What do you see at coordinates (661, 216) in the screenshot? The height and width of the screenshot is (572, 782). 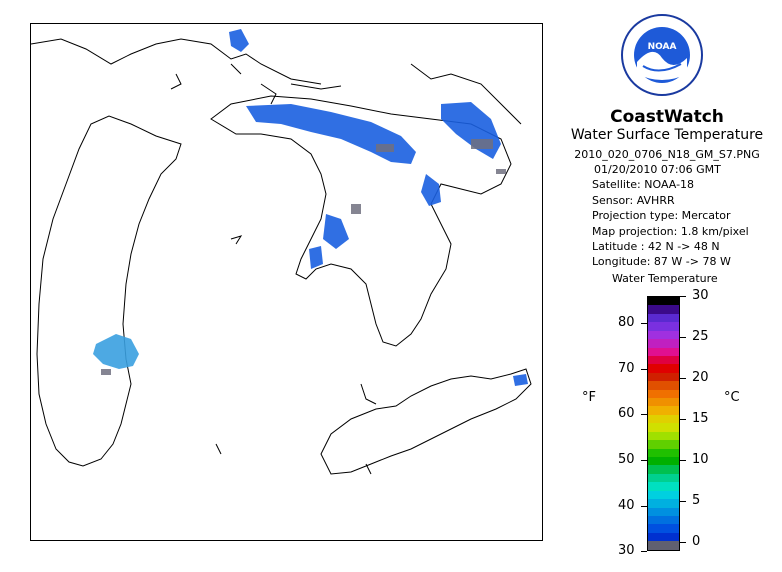 I see `meta-projection-type: Projection type: Mercator` at bounding box center [661, 216].